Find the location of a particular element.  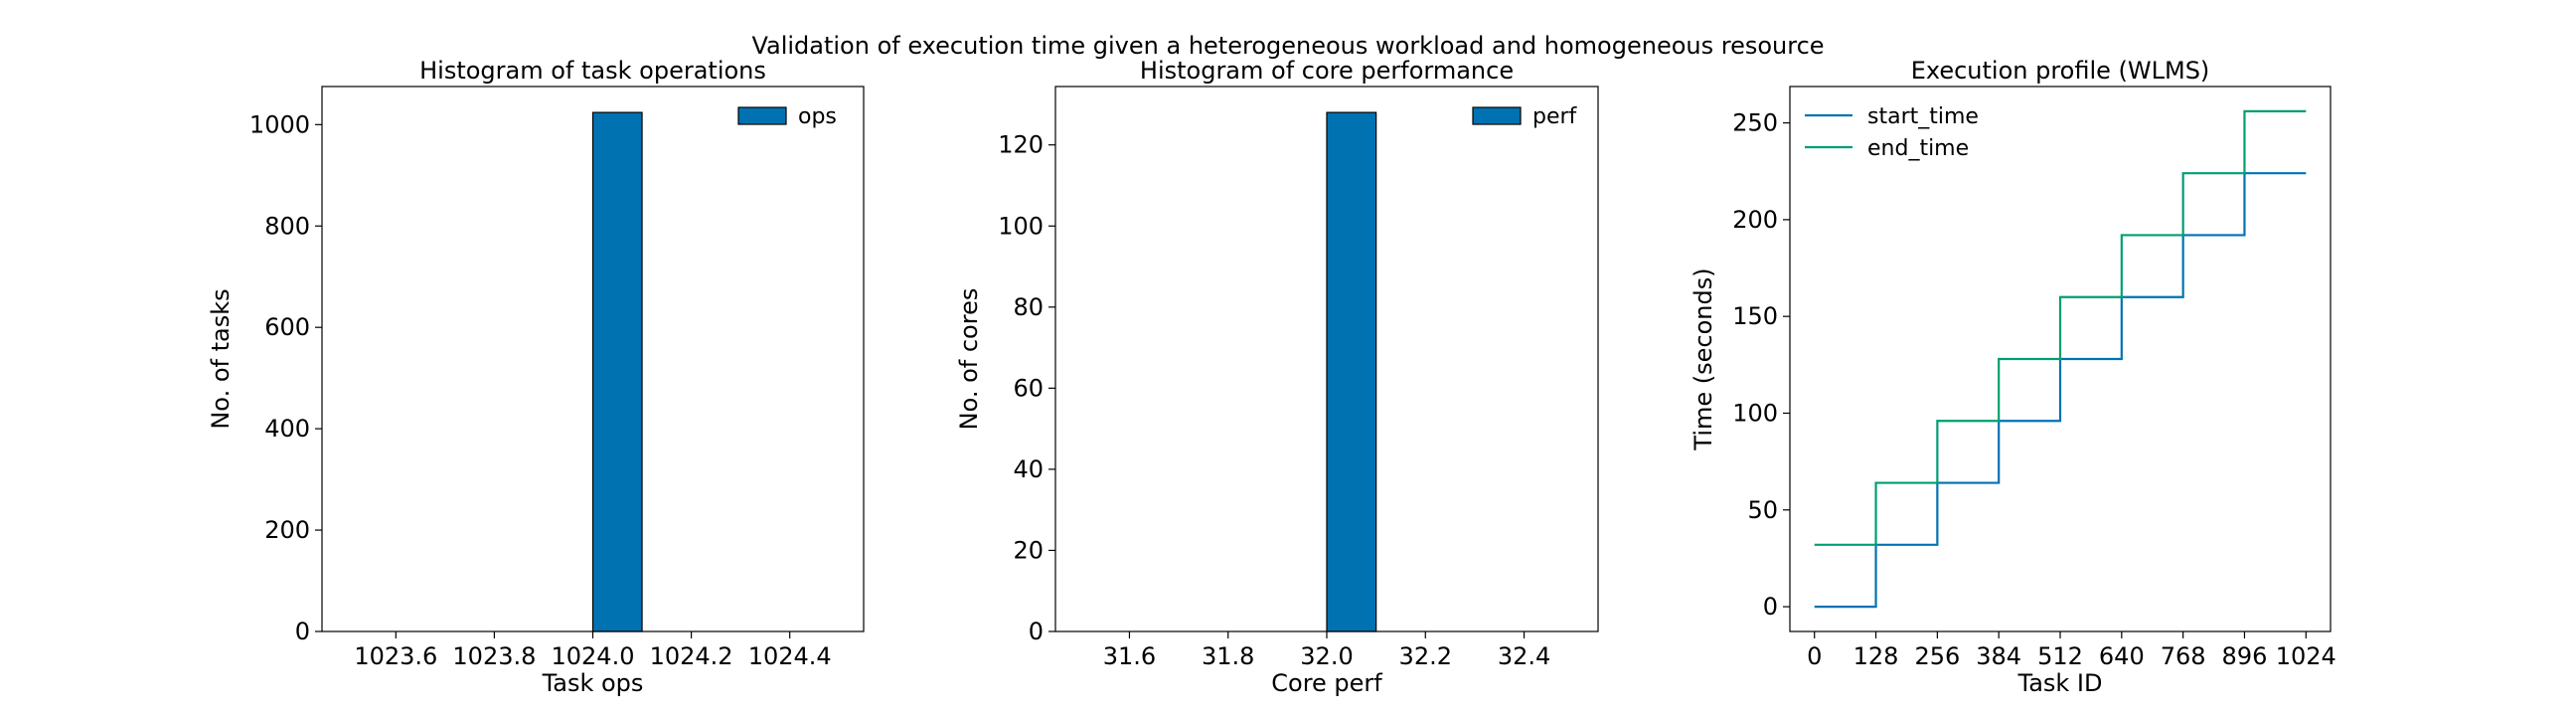

x-axis-label: Task ops is located at coordinates (593, 683).